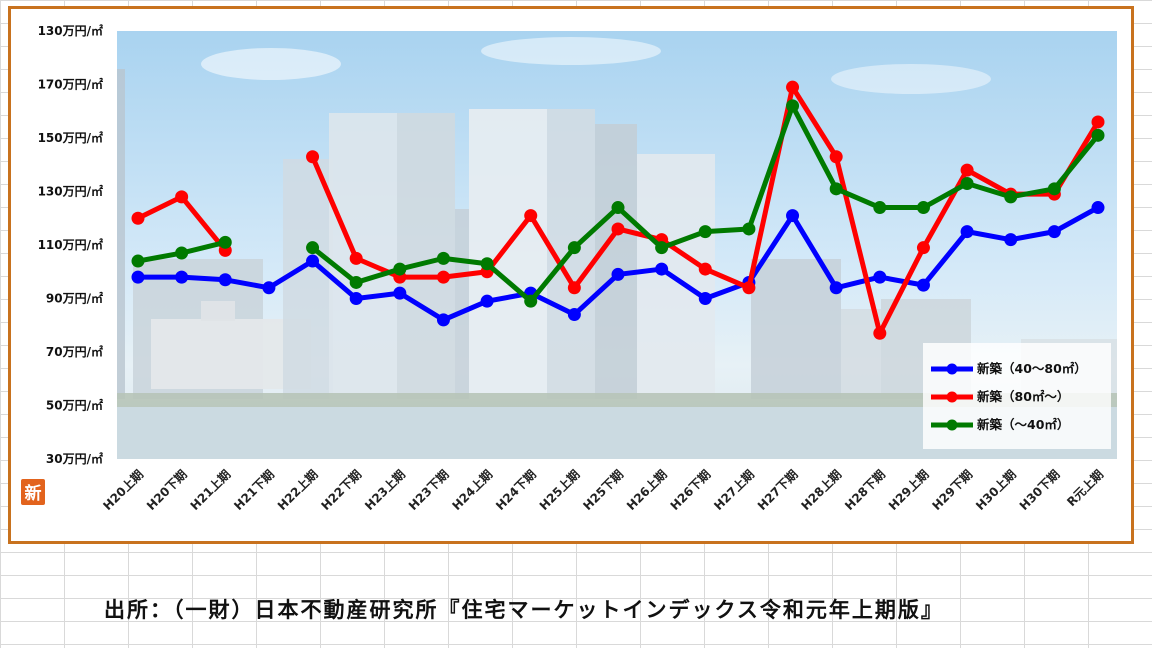 The height and width of the screenshot is (648, 1152). Describe the element at coordinates (524, 610) in the screenshot. I see `source-citation: 出所：（一財）日本不動産研究所『住宅マーケットインデックス令和元年上期版』` at that location.